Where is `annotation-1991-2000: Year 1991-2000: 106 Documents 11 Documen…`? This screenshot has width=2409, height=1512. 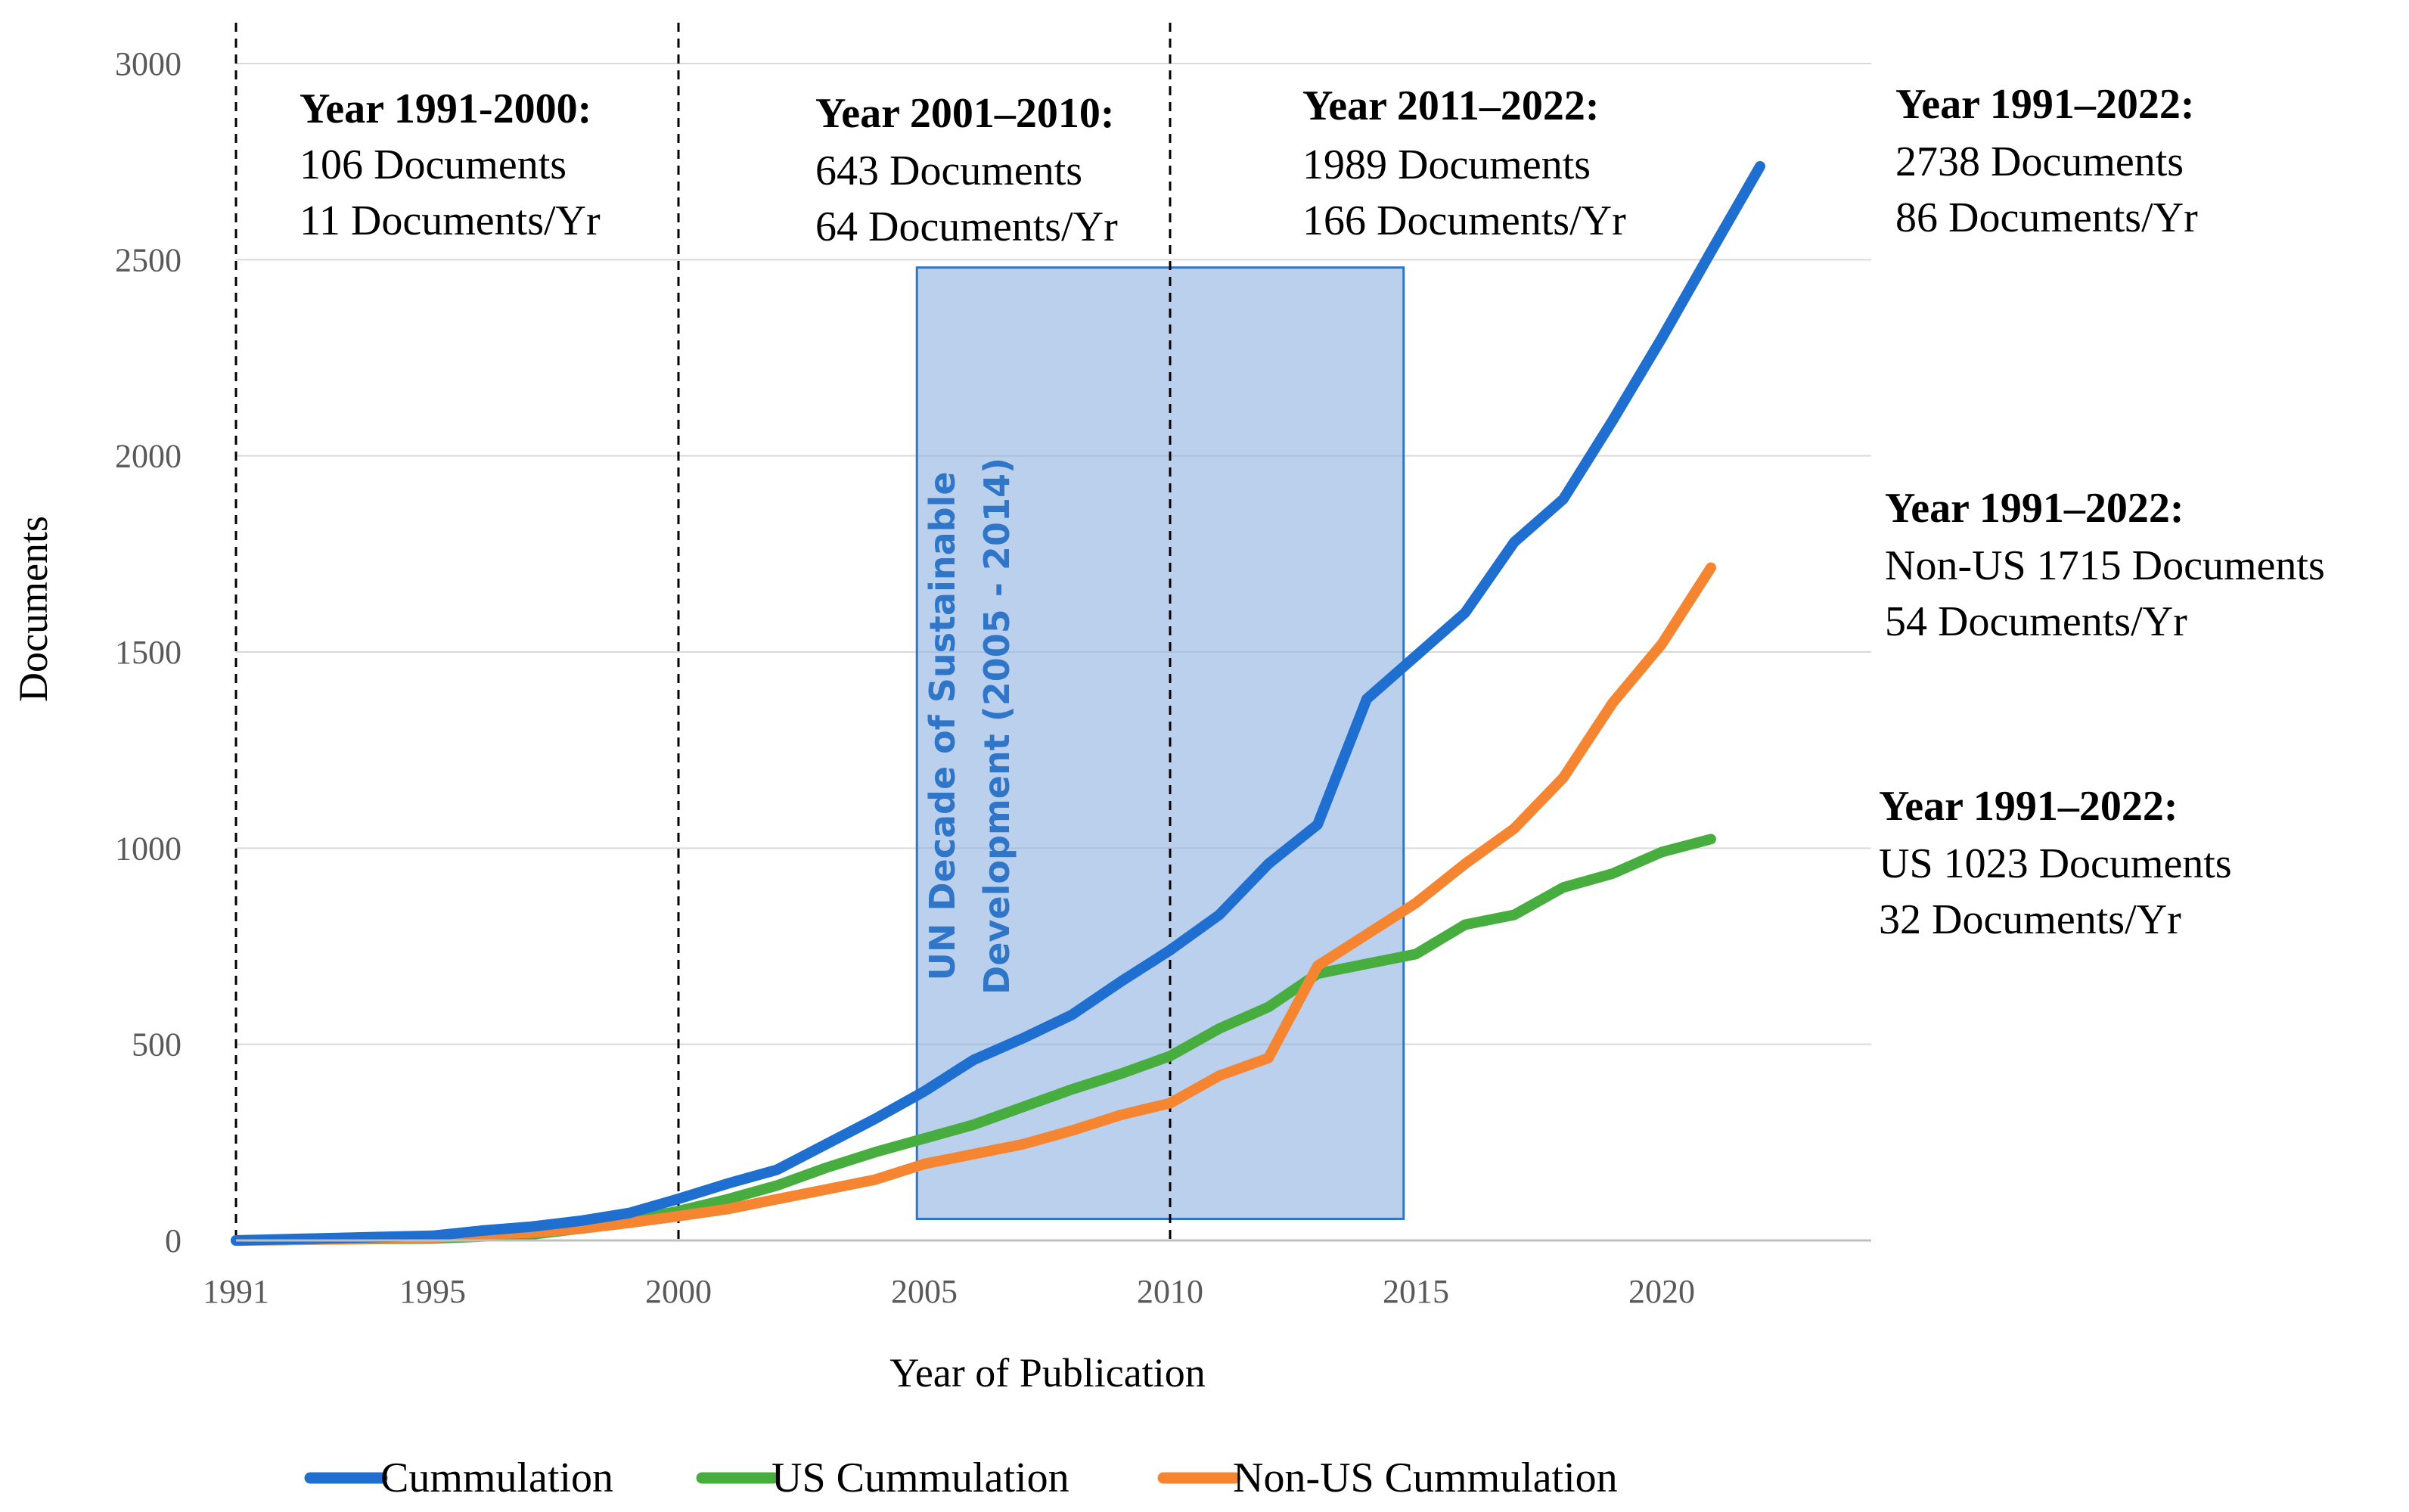 annotation-1991-2000: Year 1991-2000: 106 Documents 11 Documen… is located at coordinates (451, 164).